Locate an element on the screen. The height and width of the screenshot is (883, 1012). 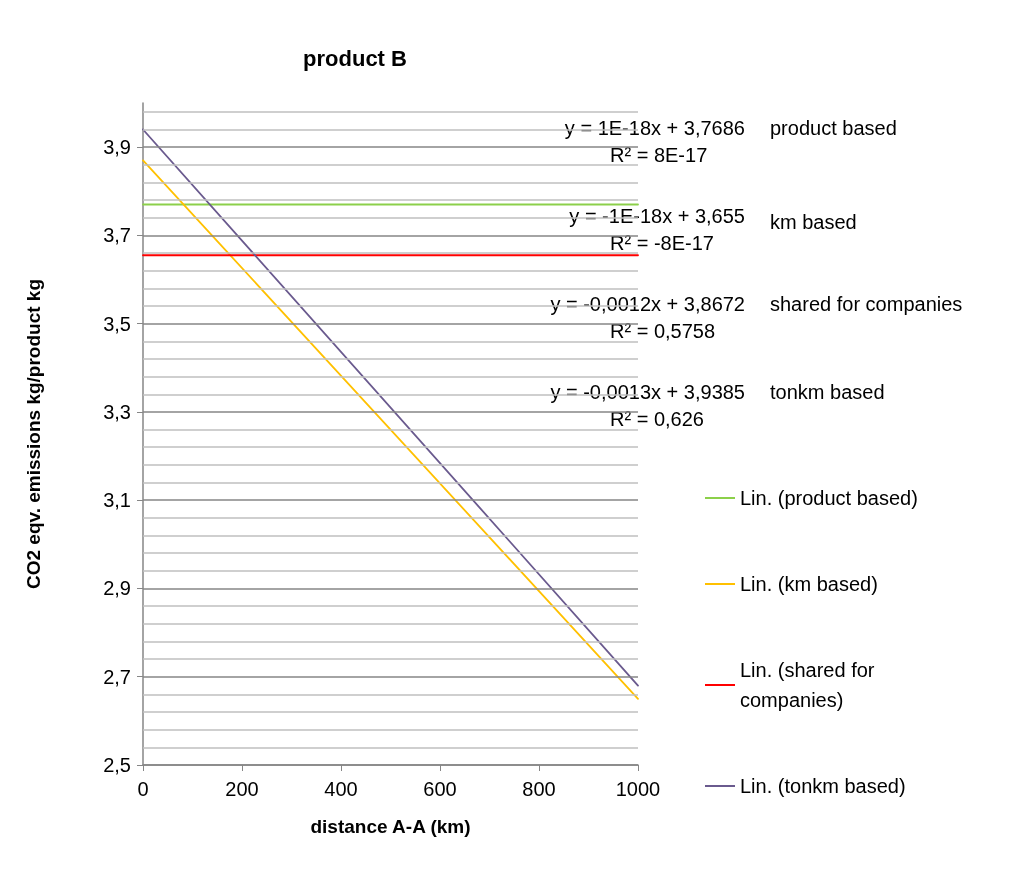
annotation: R² = -8E-17 is located at coordinates (662, 243).